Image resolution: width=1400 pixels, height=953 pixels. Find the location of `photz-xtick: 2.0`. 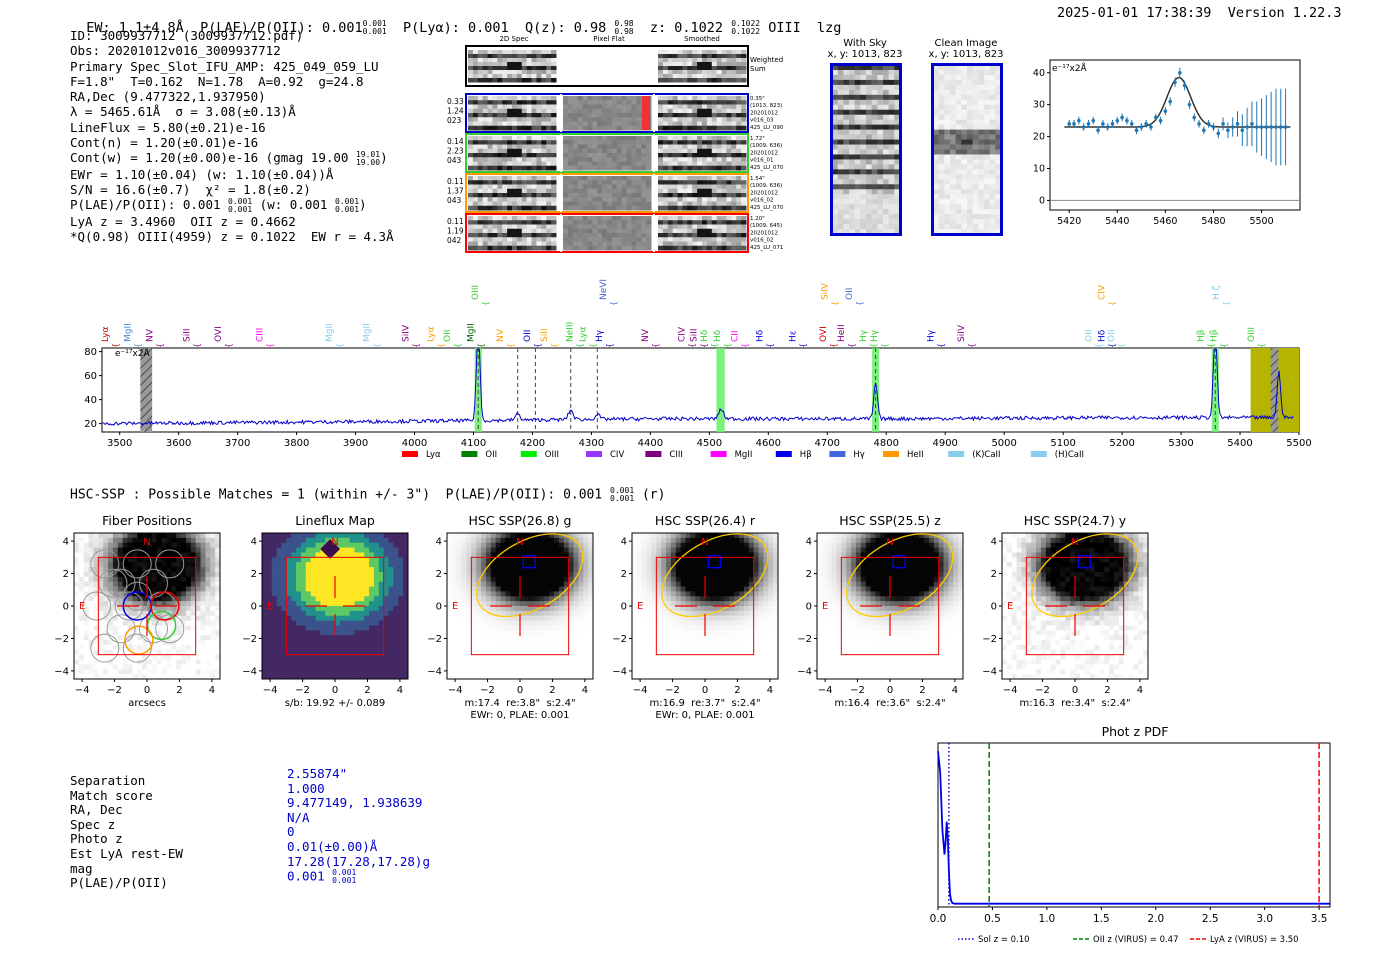

photz-xtick: 2.0 is located at coordinates (1155, 919).